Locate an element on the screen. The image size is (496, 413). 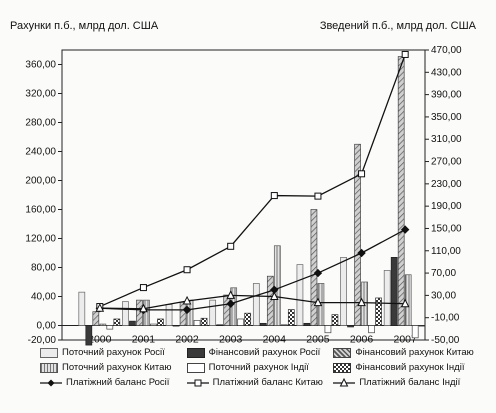
right-tick-label: 230,00 is located at coordinates (446, 184).